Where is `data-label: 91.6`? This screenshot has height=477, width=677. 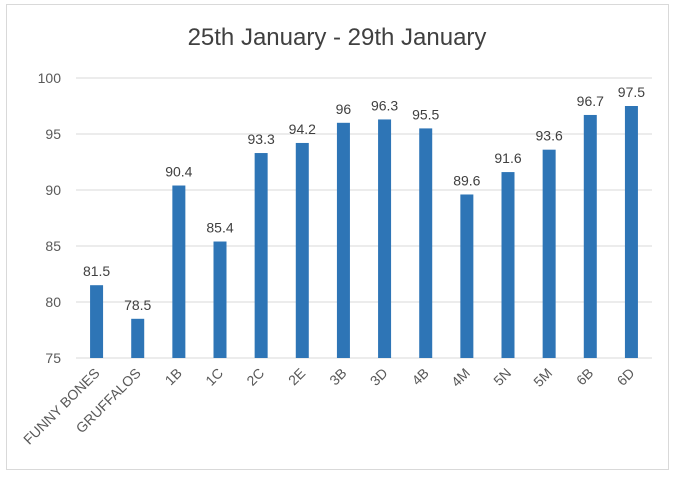
data-label: 91.6 is located at coordinates (507, 158).